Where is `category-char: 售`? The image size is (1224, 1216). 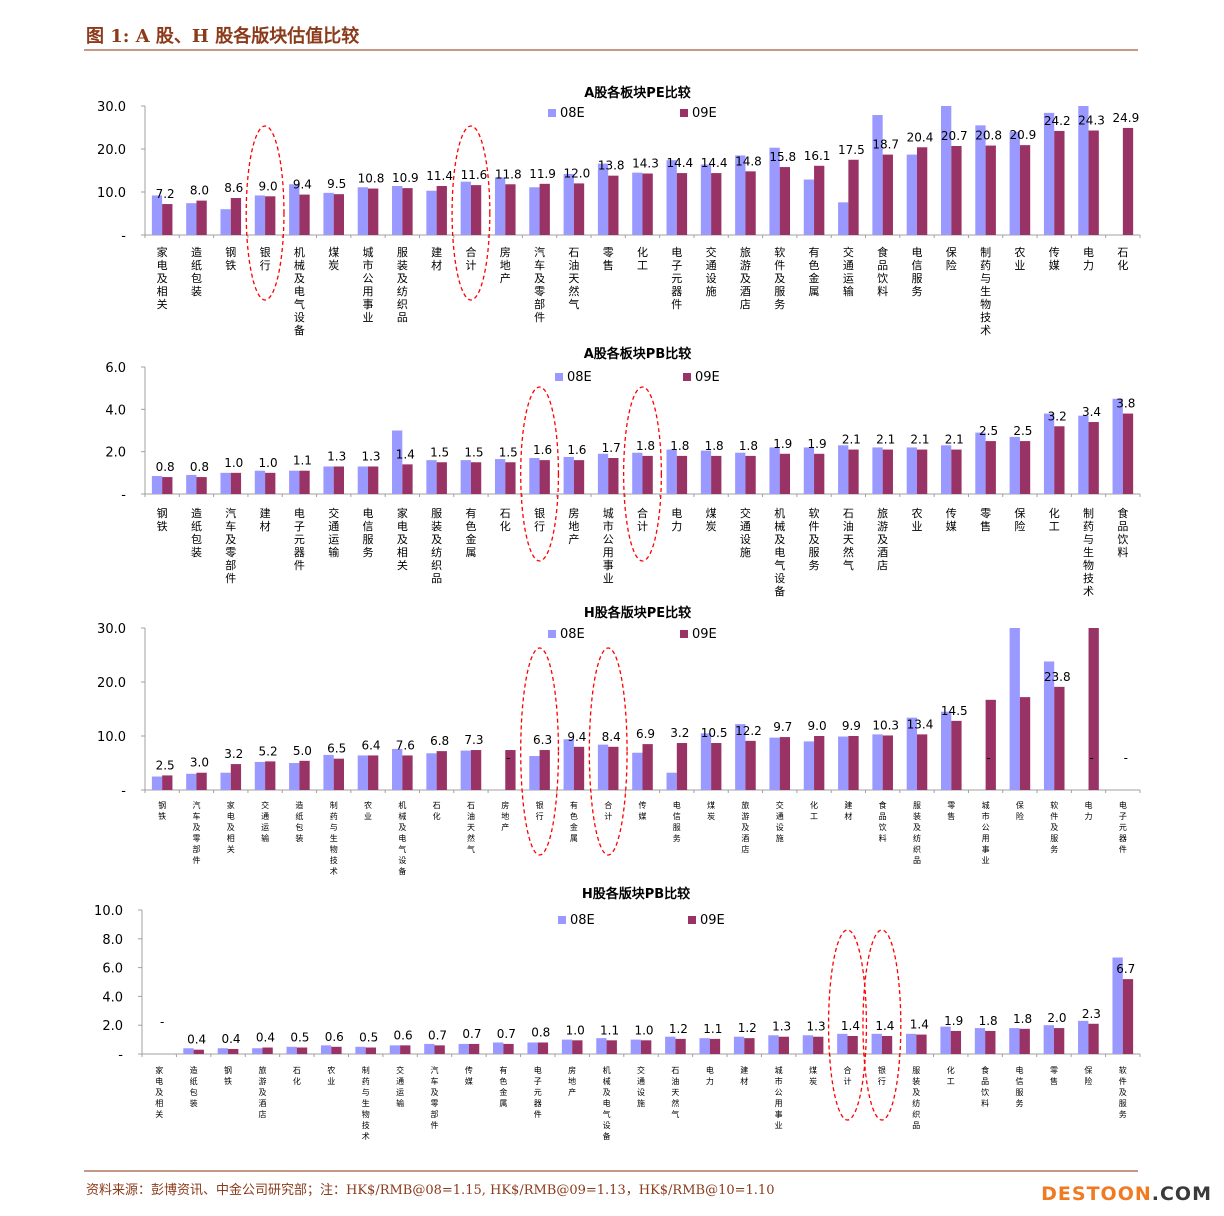 category-char: 售 is located at coordinates (985, 526).